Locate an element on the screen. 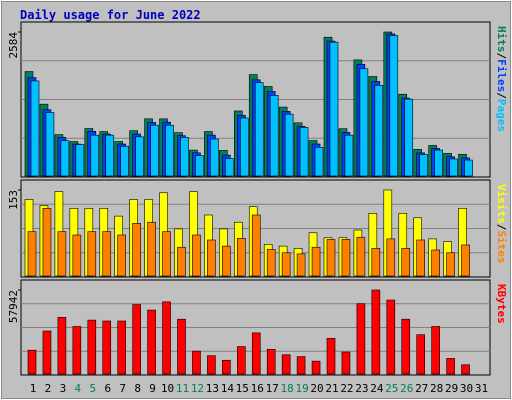  x-tick-label: 12 is located at coordinates (197, 388).